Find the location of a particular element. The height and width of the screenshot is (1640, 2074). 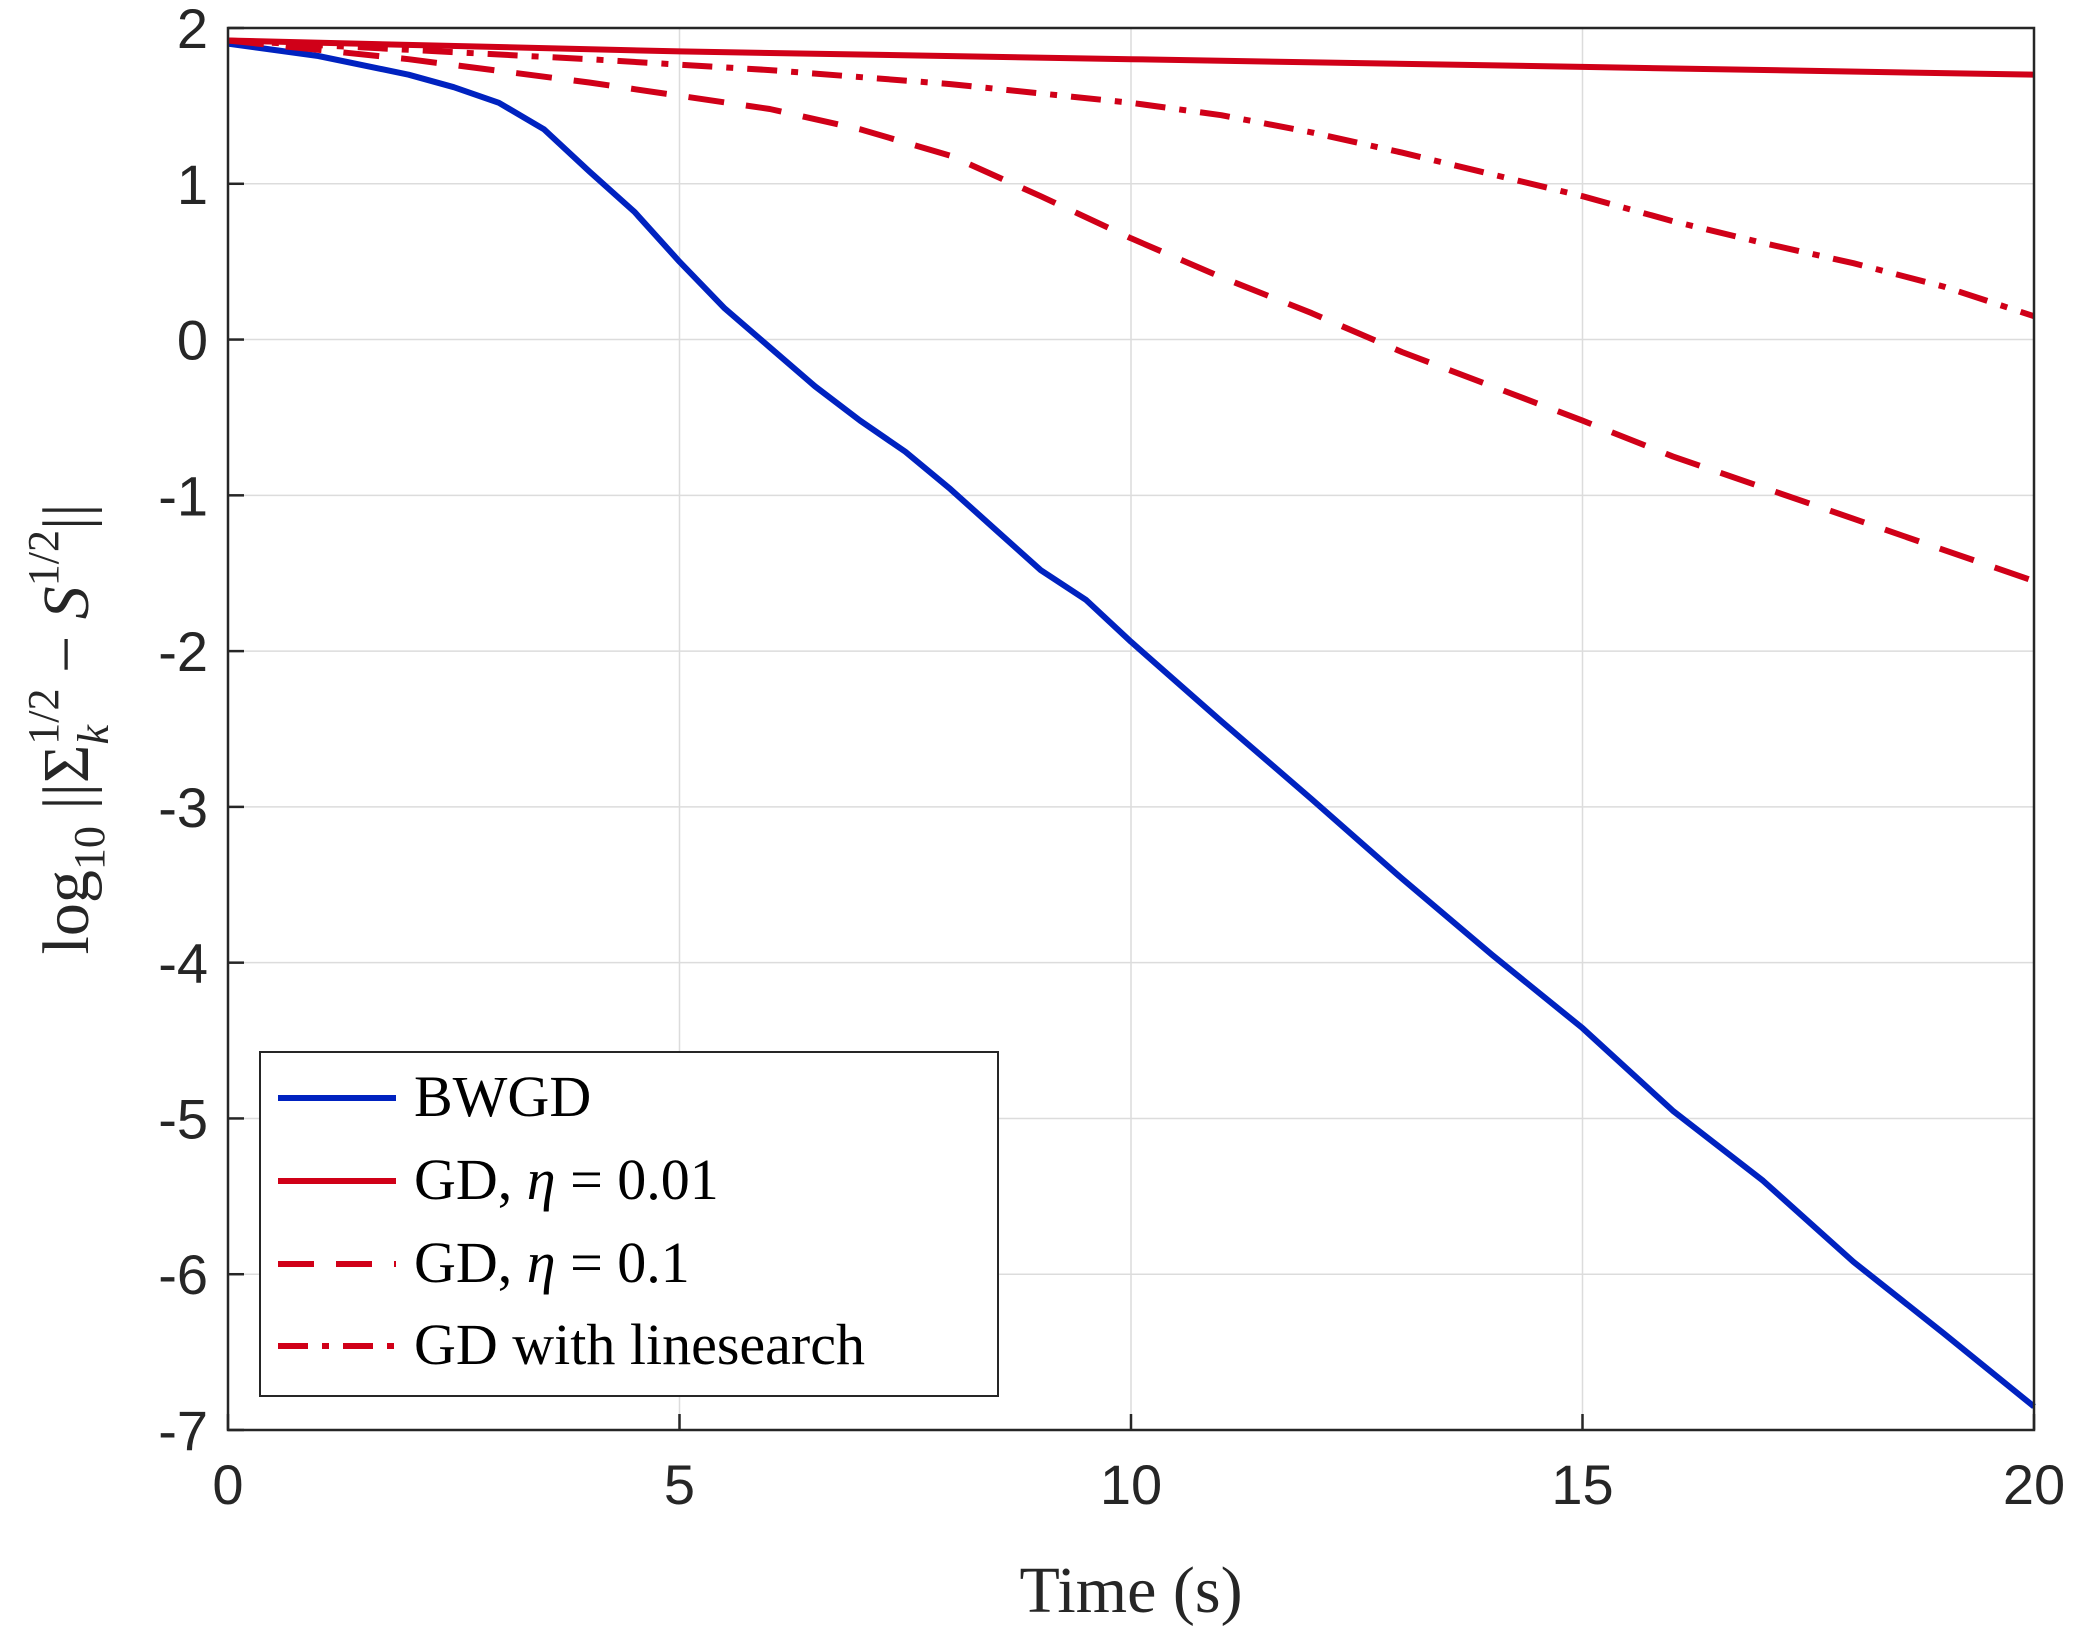

x-tick-label: 5 is located at coordinates (679, 1484).